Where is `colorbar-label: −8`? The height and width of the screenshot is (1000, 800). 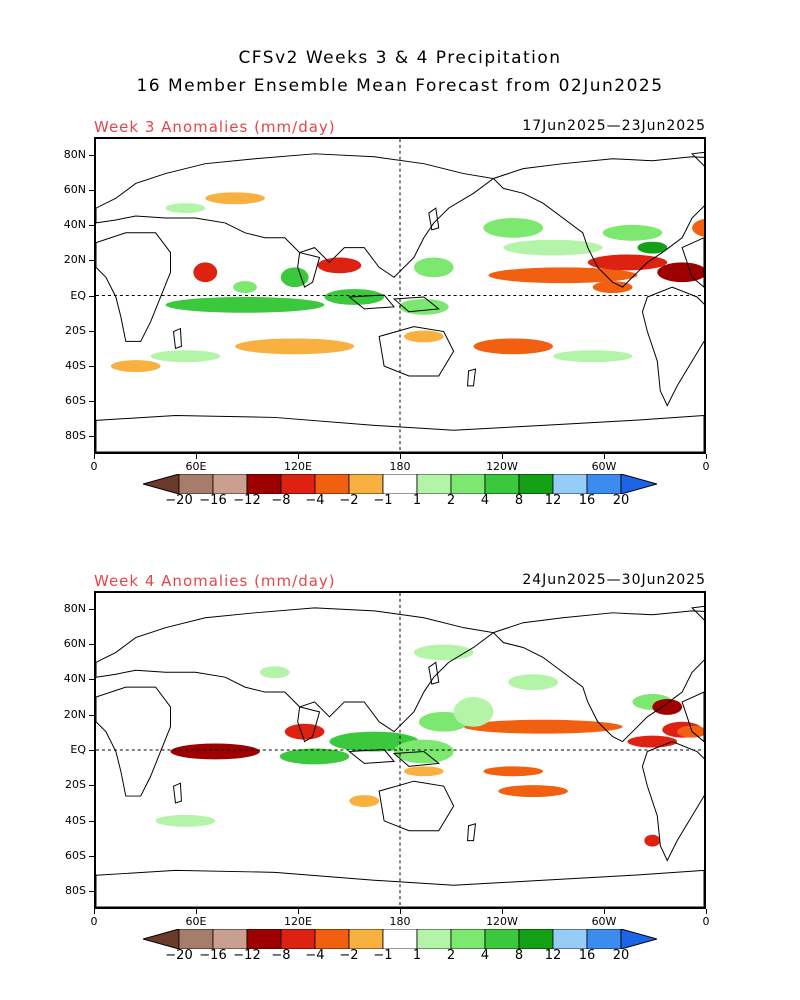
colorbar-label: −8 is located at coordinates (281, 500).